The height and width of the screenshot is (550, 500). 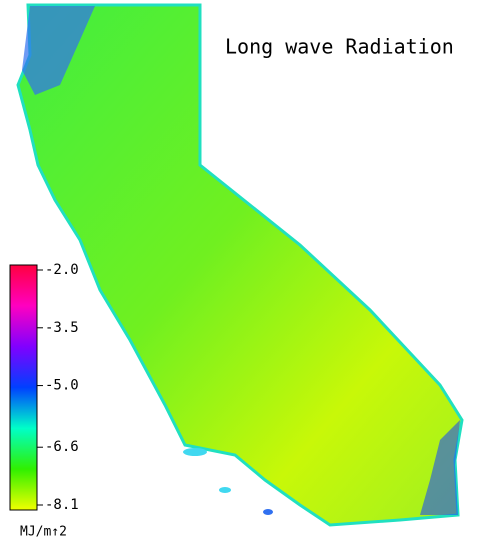 What do you see at coordinates (62, 447) in the screenshot?
I see `colorbar-tick-label: -6.6` at bounding box center [62, 447].